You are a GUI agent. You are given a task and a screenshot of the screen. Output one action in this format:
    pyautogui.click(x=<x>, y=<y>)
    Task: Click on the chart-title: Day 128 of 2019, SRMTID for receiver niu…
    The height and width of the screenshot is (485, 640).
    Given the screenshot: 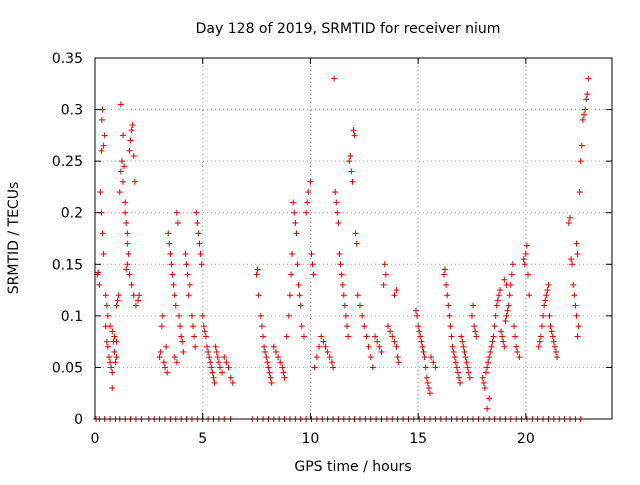 What is the action you would take?
    pyautogui.click(x=348, y=29)
    